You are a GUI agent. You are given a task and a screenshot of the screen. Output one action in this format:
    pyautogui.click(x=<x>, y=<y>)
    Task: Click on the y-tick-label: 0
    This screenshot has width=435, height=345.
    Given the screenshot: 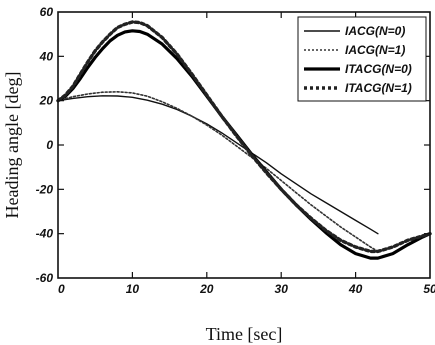 What is the action you would take?
    pyautogui.click(x=49, y=145)
    